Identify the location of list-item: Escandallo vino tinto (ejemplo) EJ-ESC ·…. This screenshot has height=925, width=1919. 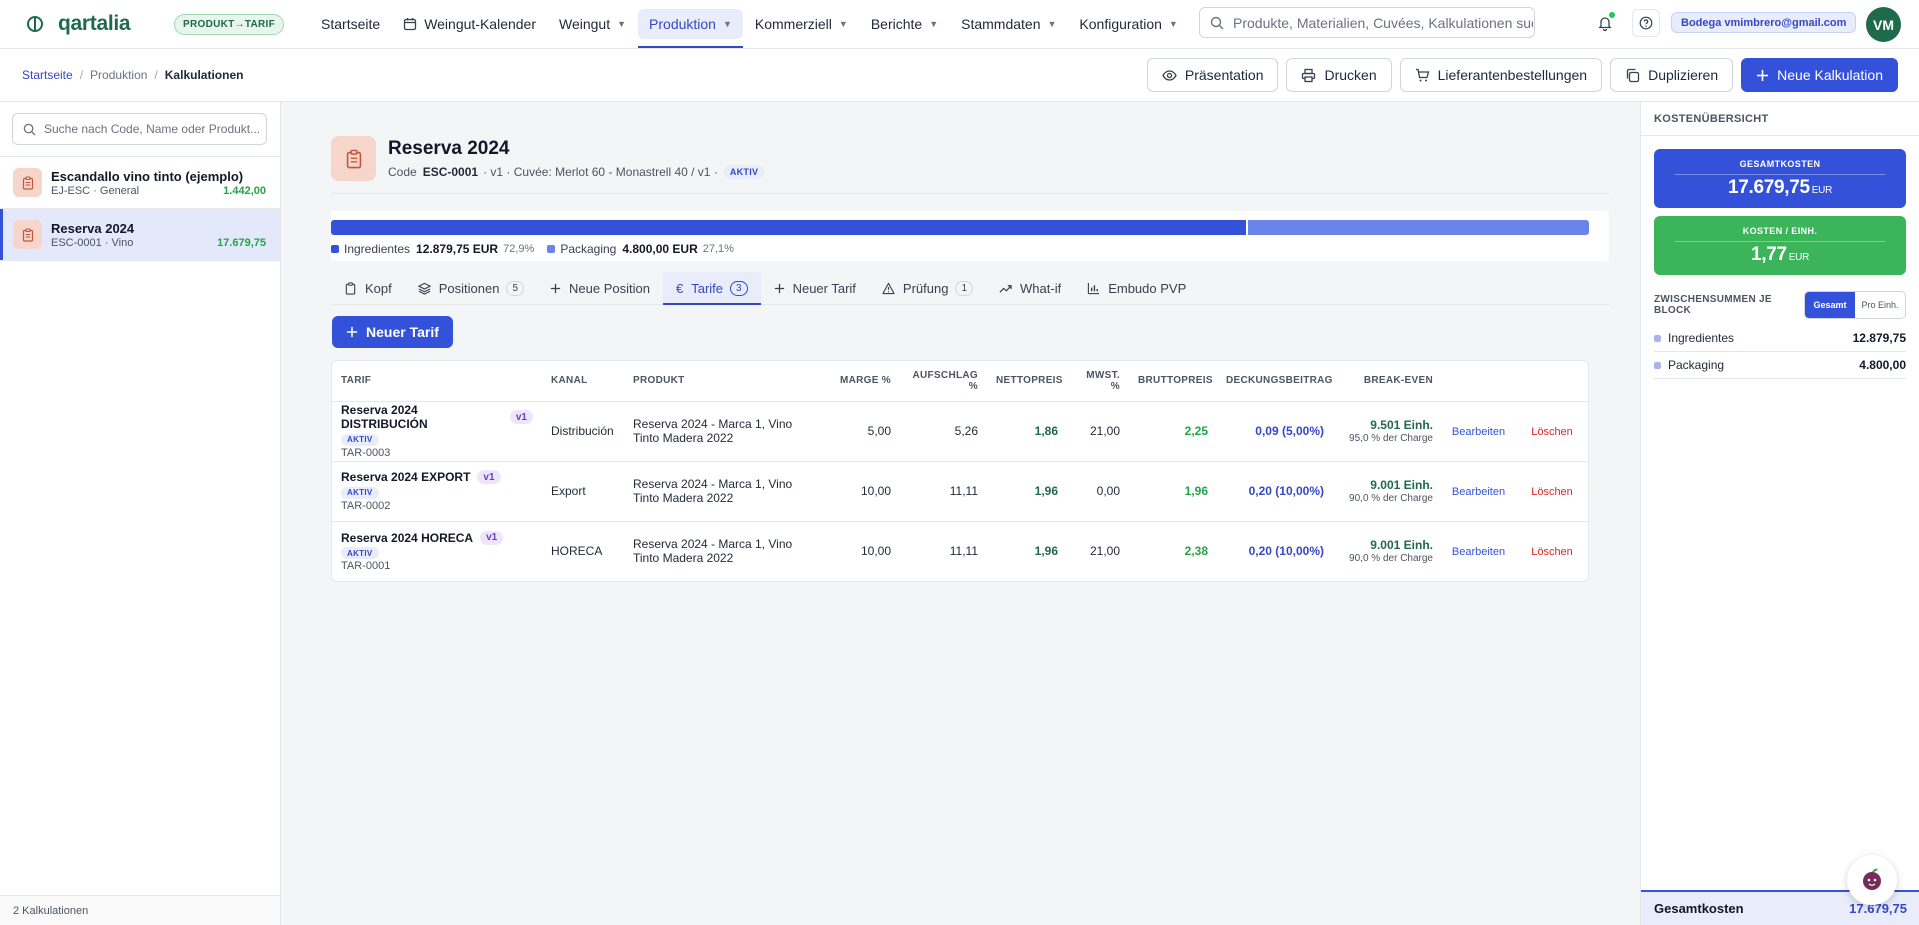
(140, 183).